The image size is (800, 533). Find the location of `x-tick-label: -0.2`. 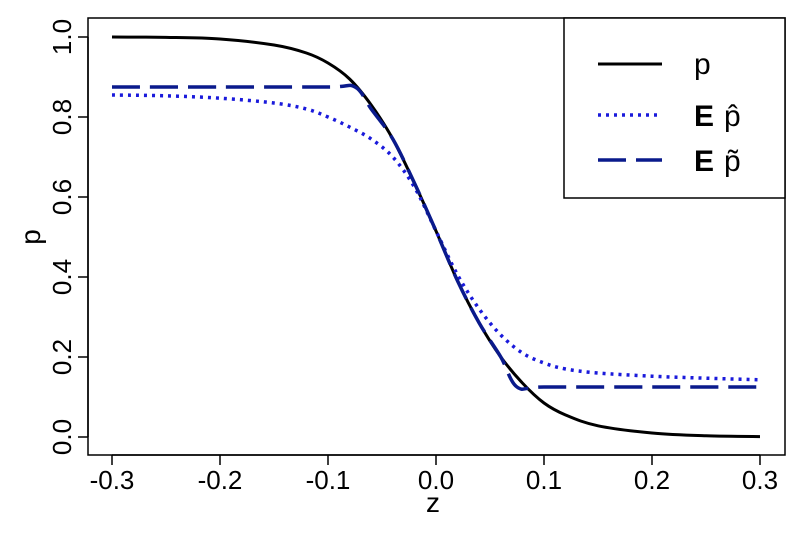

x-tick-label: -0.2 is located at coordinates (220, 480).